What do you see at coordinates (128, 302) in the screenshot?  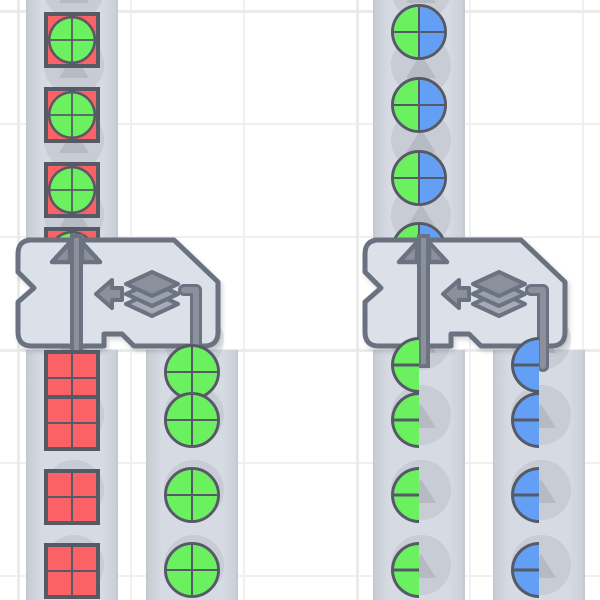 I see `machine-left` at bounding box center [128, 302].